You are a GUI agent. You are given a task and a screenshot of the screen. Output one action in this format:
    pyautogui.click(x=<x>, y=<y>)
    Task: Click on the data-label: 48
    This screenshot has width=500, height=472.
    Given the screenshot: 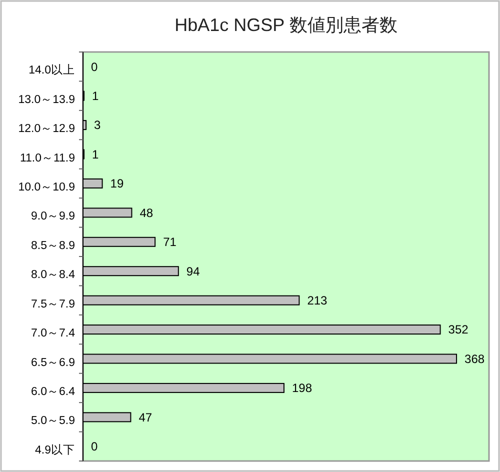 What is the action you would take?
    pyautogui.click(x=147, y=213)
    